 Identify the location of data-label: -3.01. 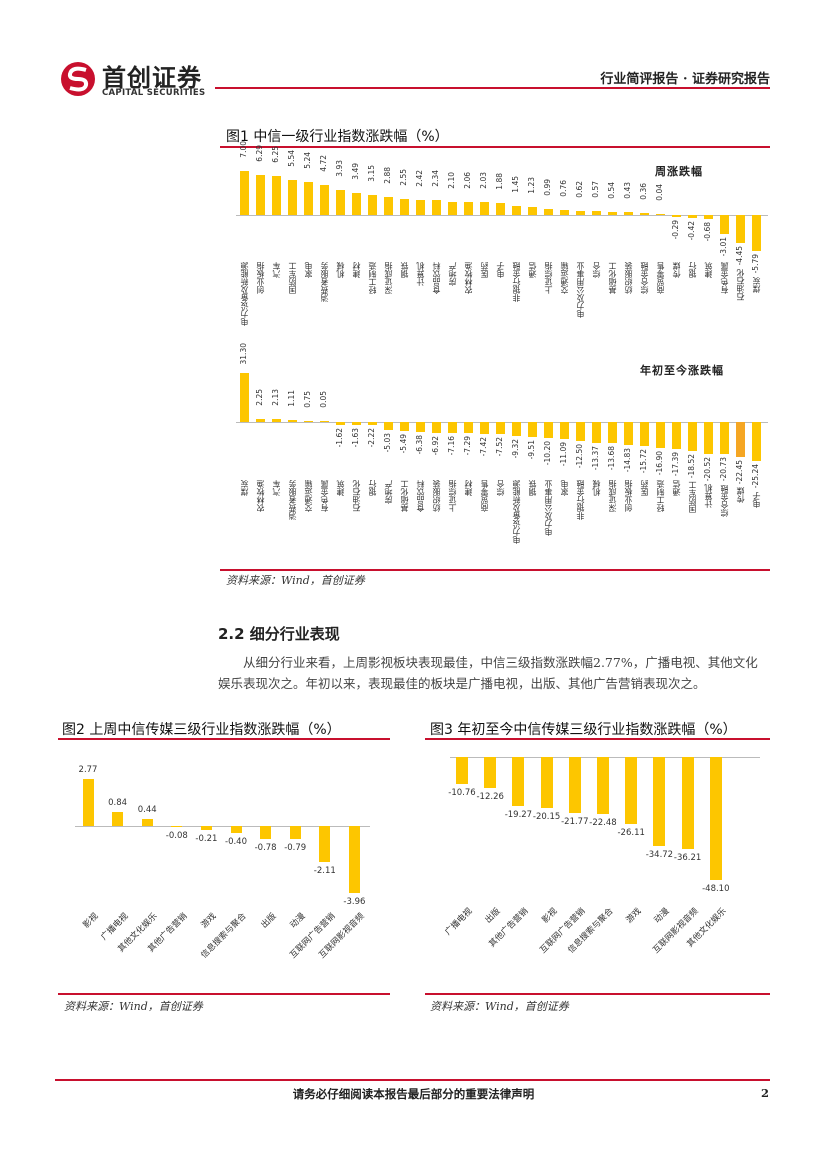
(723, 246).